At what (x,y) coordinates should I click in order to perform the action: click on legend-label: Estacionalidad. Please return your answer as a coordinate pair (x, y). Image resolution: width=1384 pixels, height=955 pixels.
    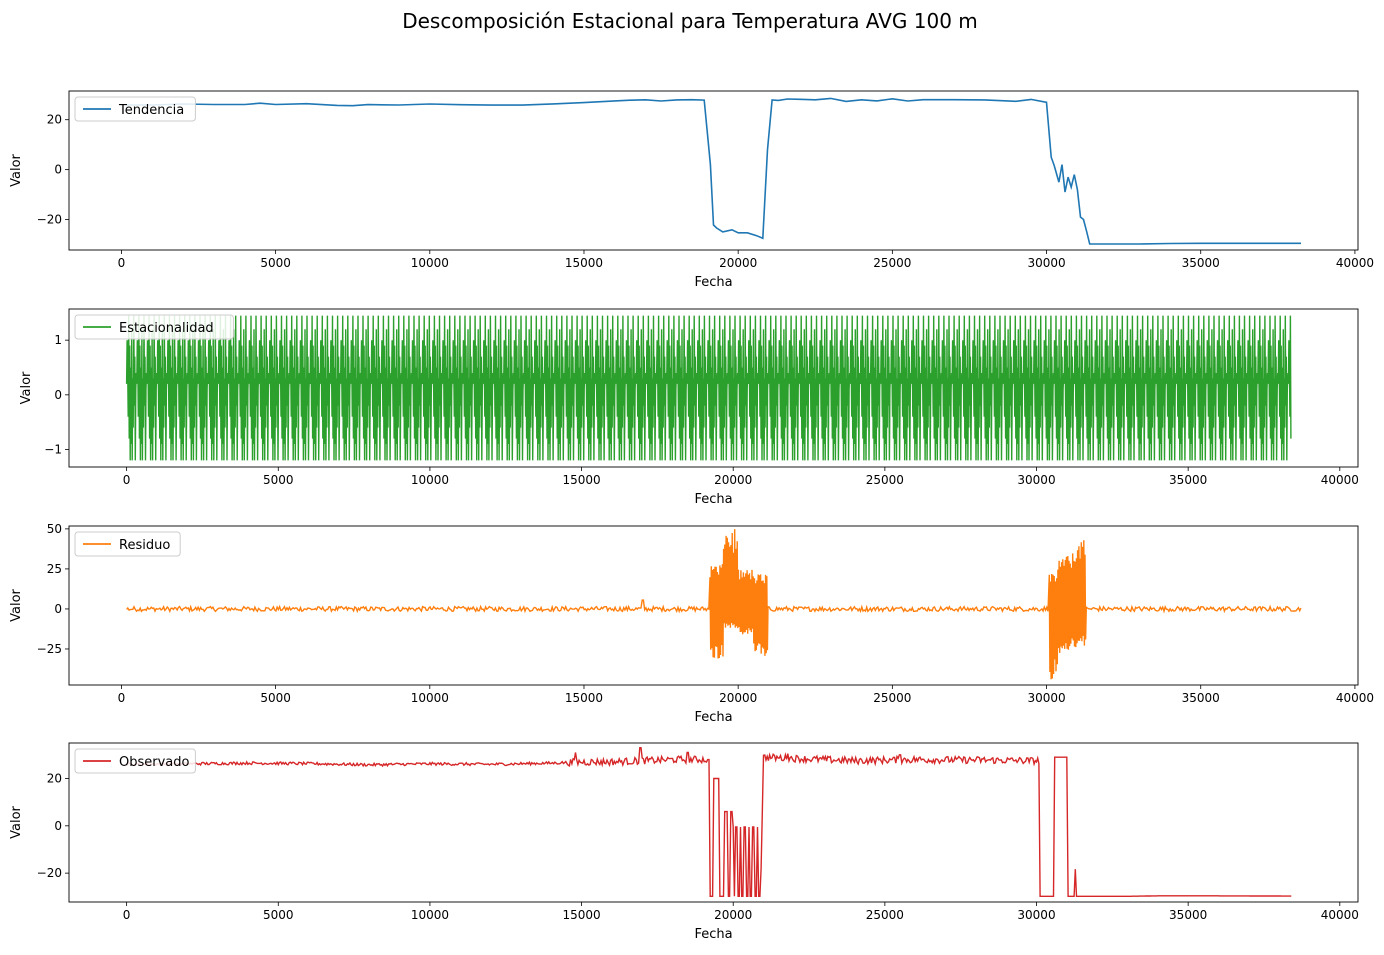
    Looking at the image, I should click on (166, 328).